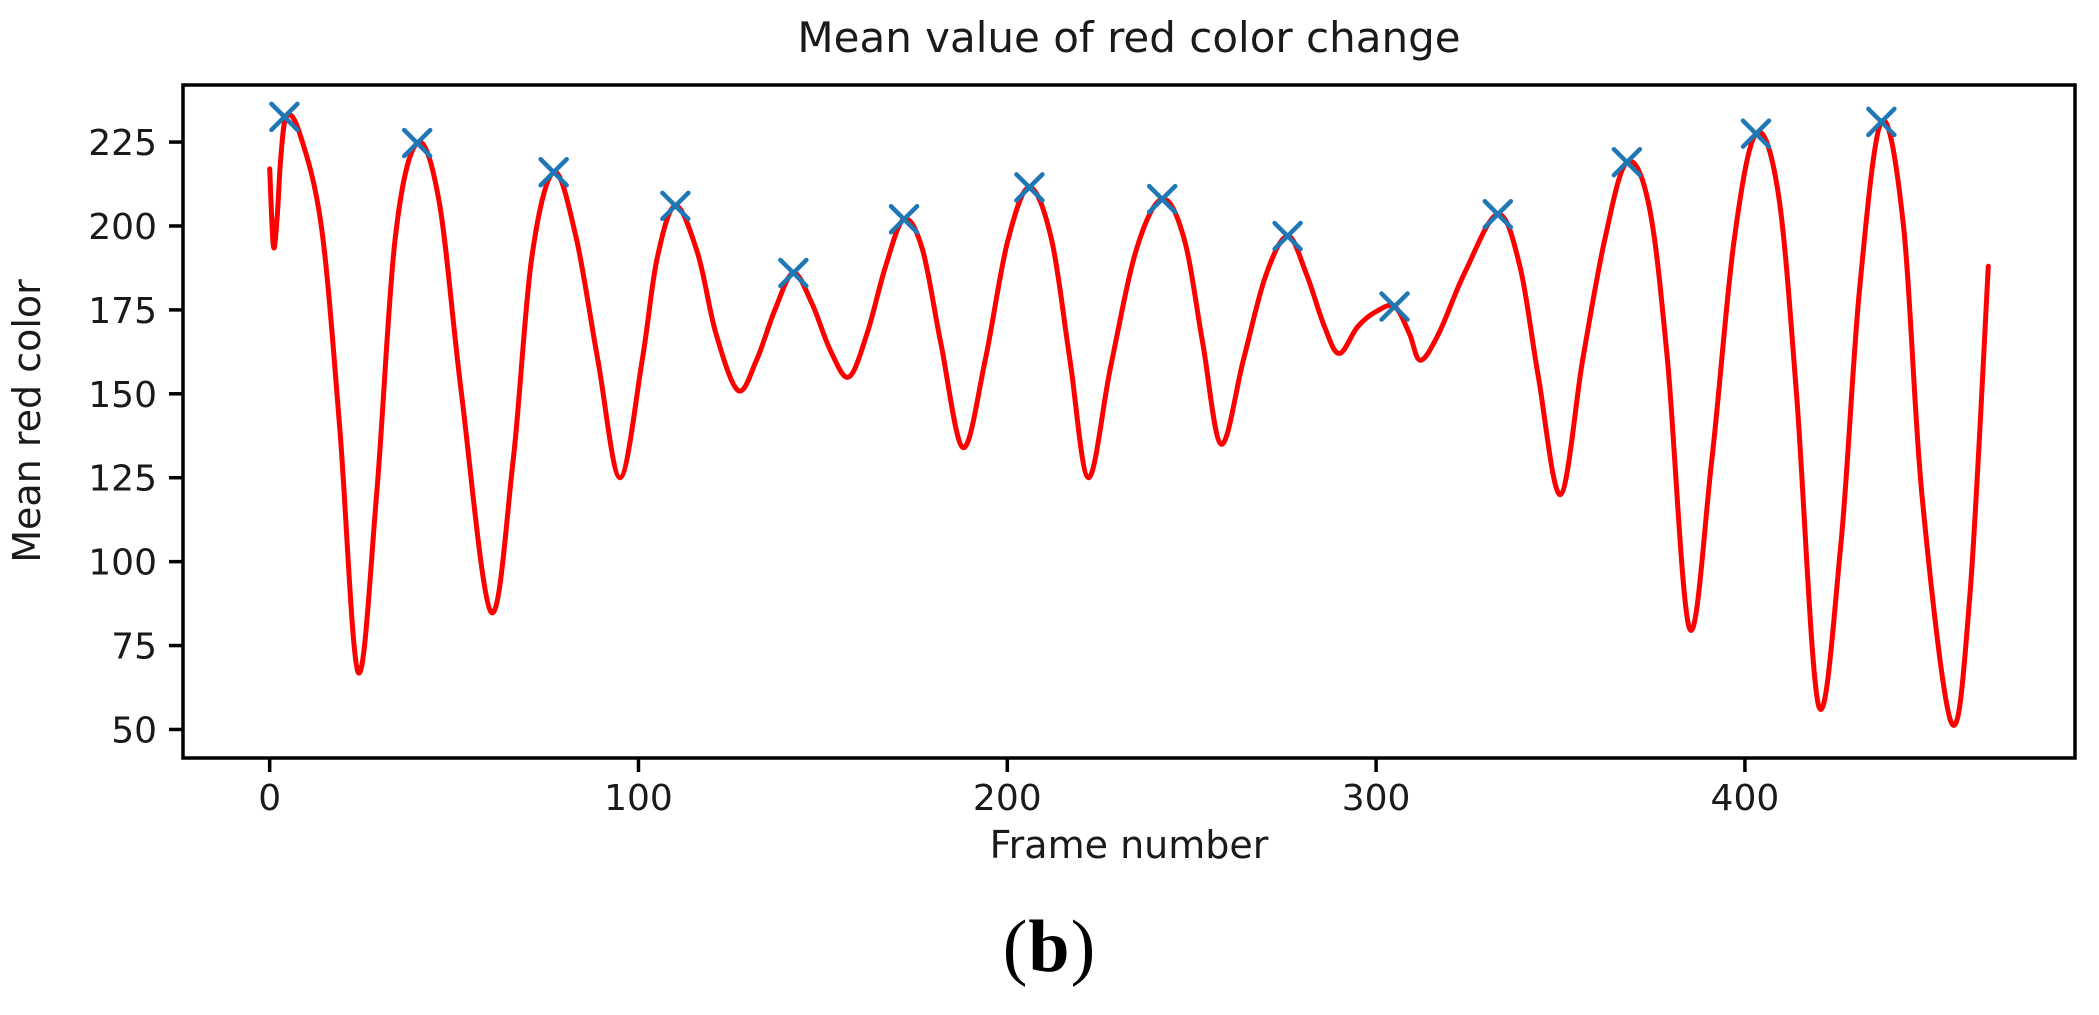 The width and height of the screenshot is (2099, 1015). What do you see at coordinates (1129, 845) in the screenshot?
I see `x-axis-label: Frame number` at bounding box center [1129, 845].